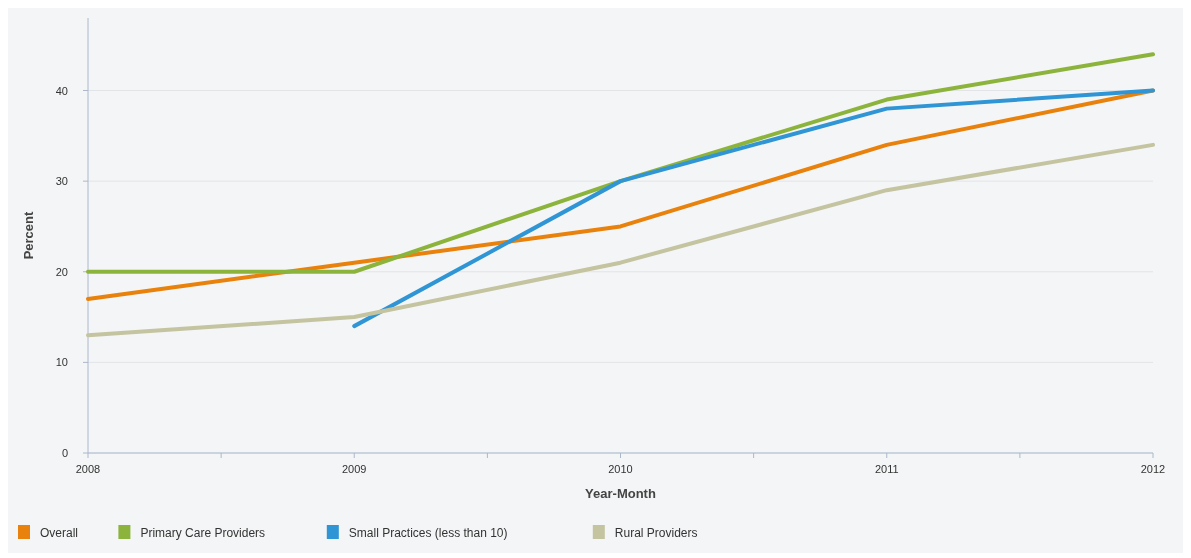 This screenshot has width=1191, height=558. What do you see at coordinates (1153, 469) in the screenshot?
I see `x-tick-label: 2012` at bounding box center [1153, 469].